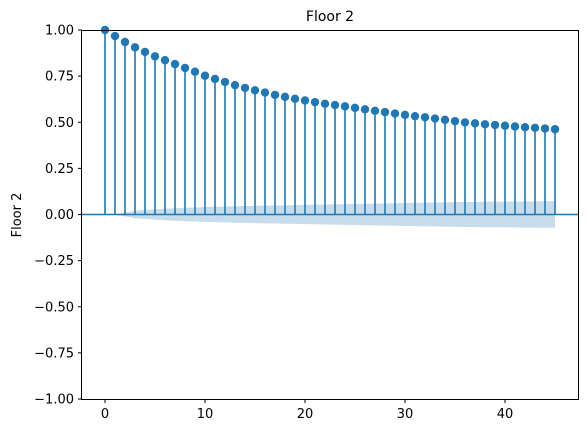 Image resolution: width=587 pixels, height=433 pixels. Describe the element at coordinates (54, 353) in the screenshot. I see `y-tick-label: −0.75` at that location.